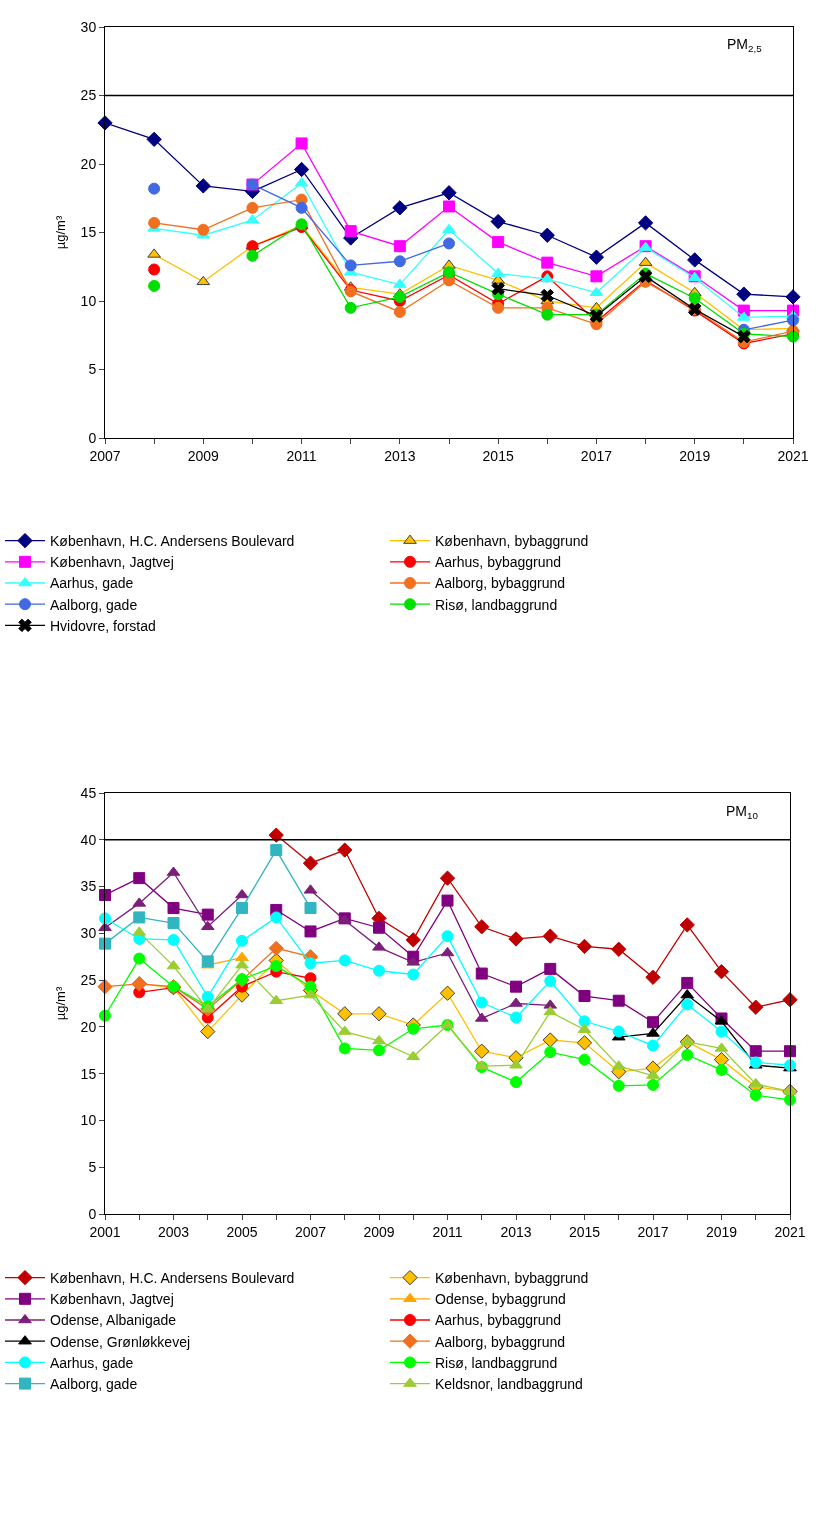 Image resolution: width=816 pixels, height=1528 pixels. What do you see at coordinates (509, 1384) in the screenshot?
I see `legend-label: Keldsnor, landbaggrund` at bounding box center [509, 1384].